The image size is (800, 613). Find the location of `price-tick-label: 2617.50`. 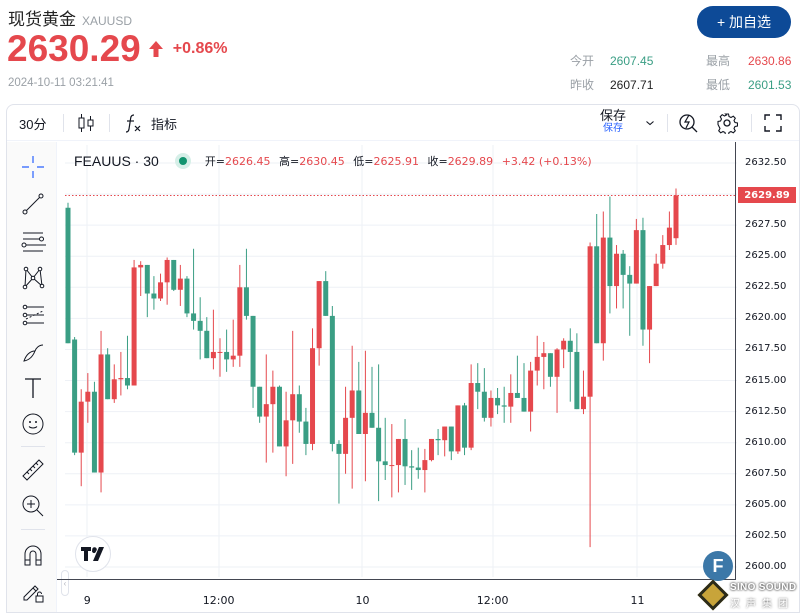

price-tick-label: 2617.50 is located at coordinates (766, 349).